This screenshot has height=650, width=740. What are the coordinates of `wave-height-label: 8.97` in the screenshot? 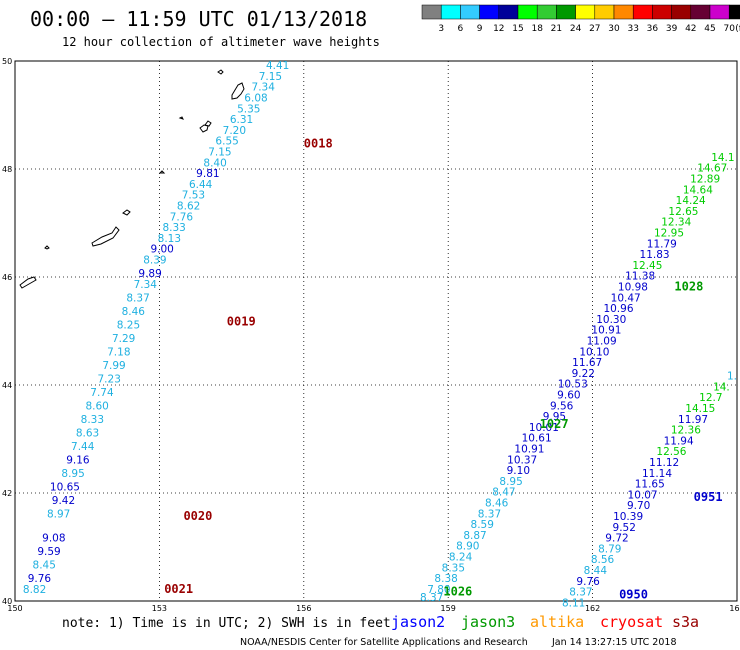 It's located at (58, 514).